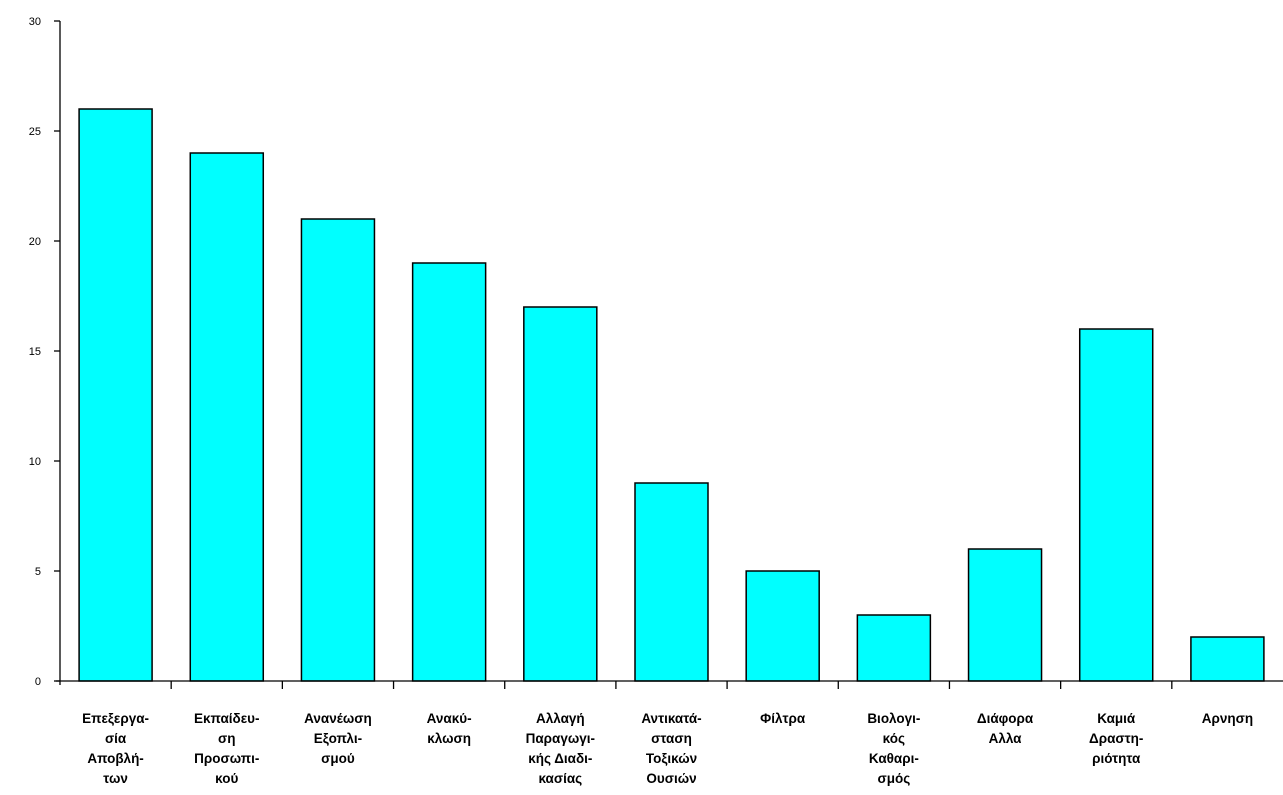 This screenshot has width=1283, height=795. I want to click on x-axis-ticks, so click(671, 685).